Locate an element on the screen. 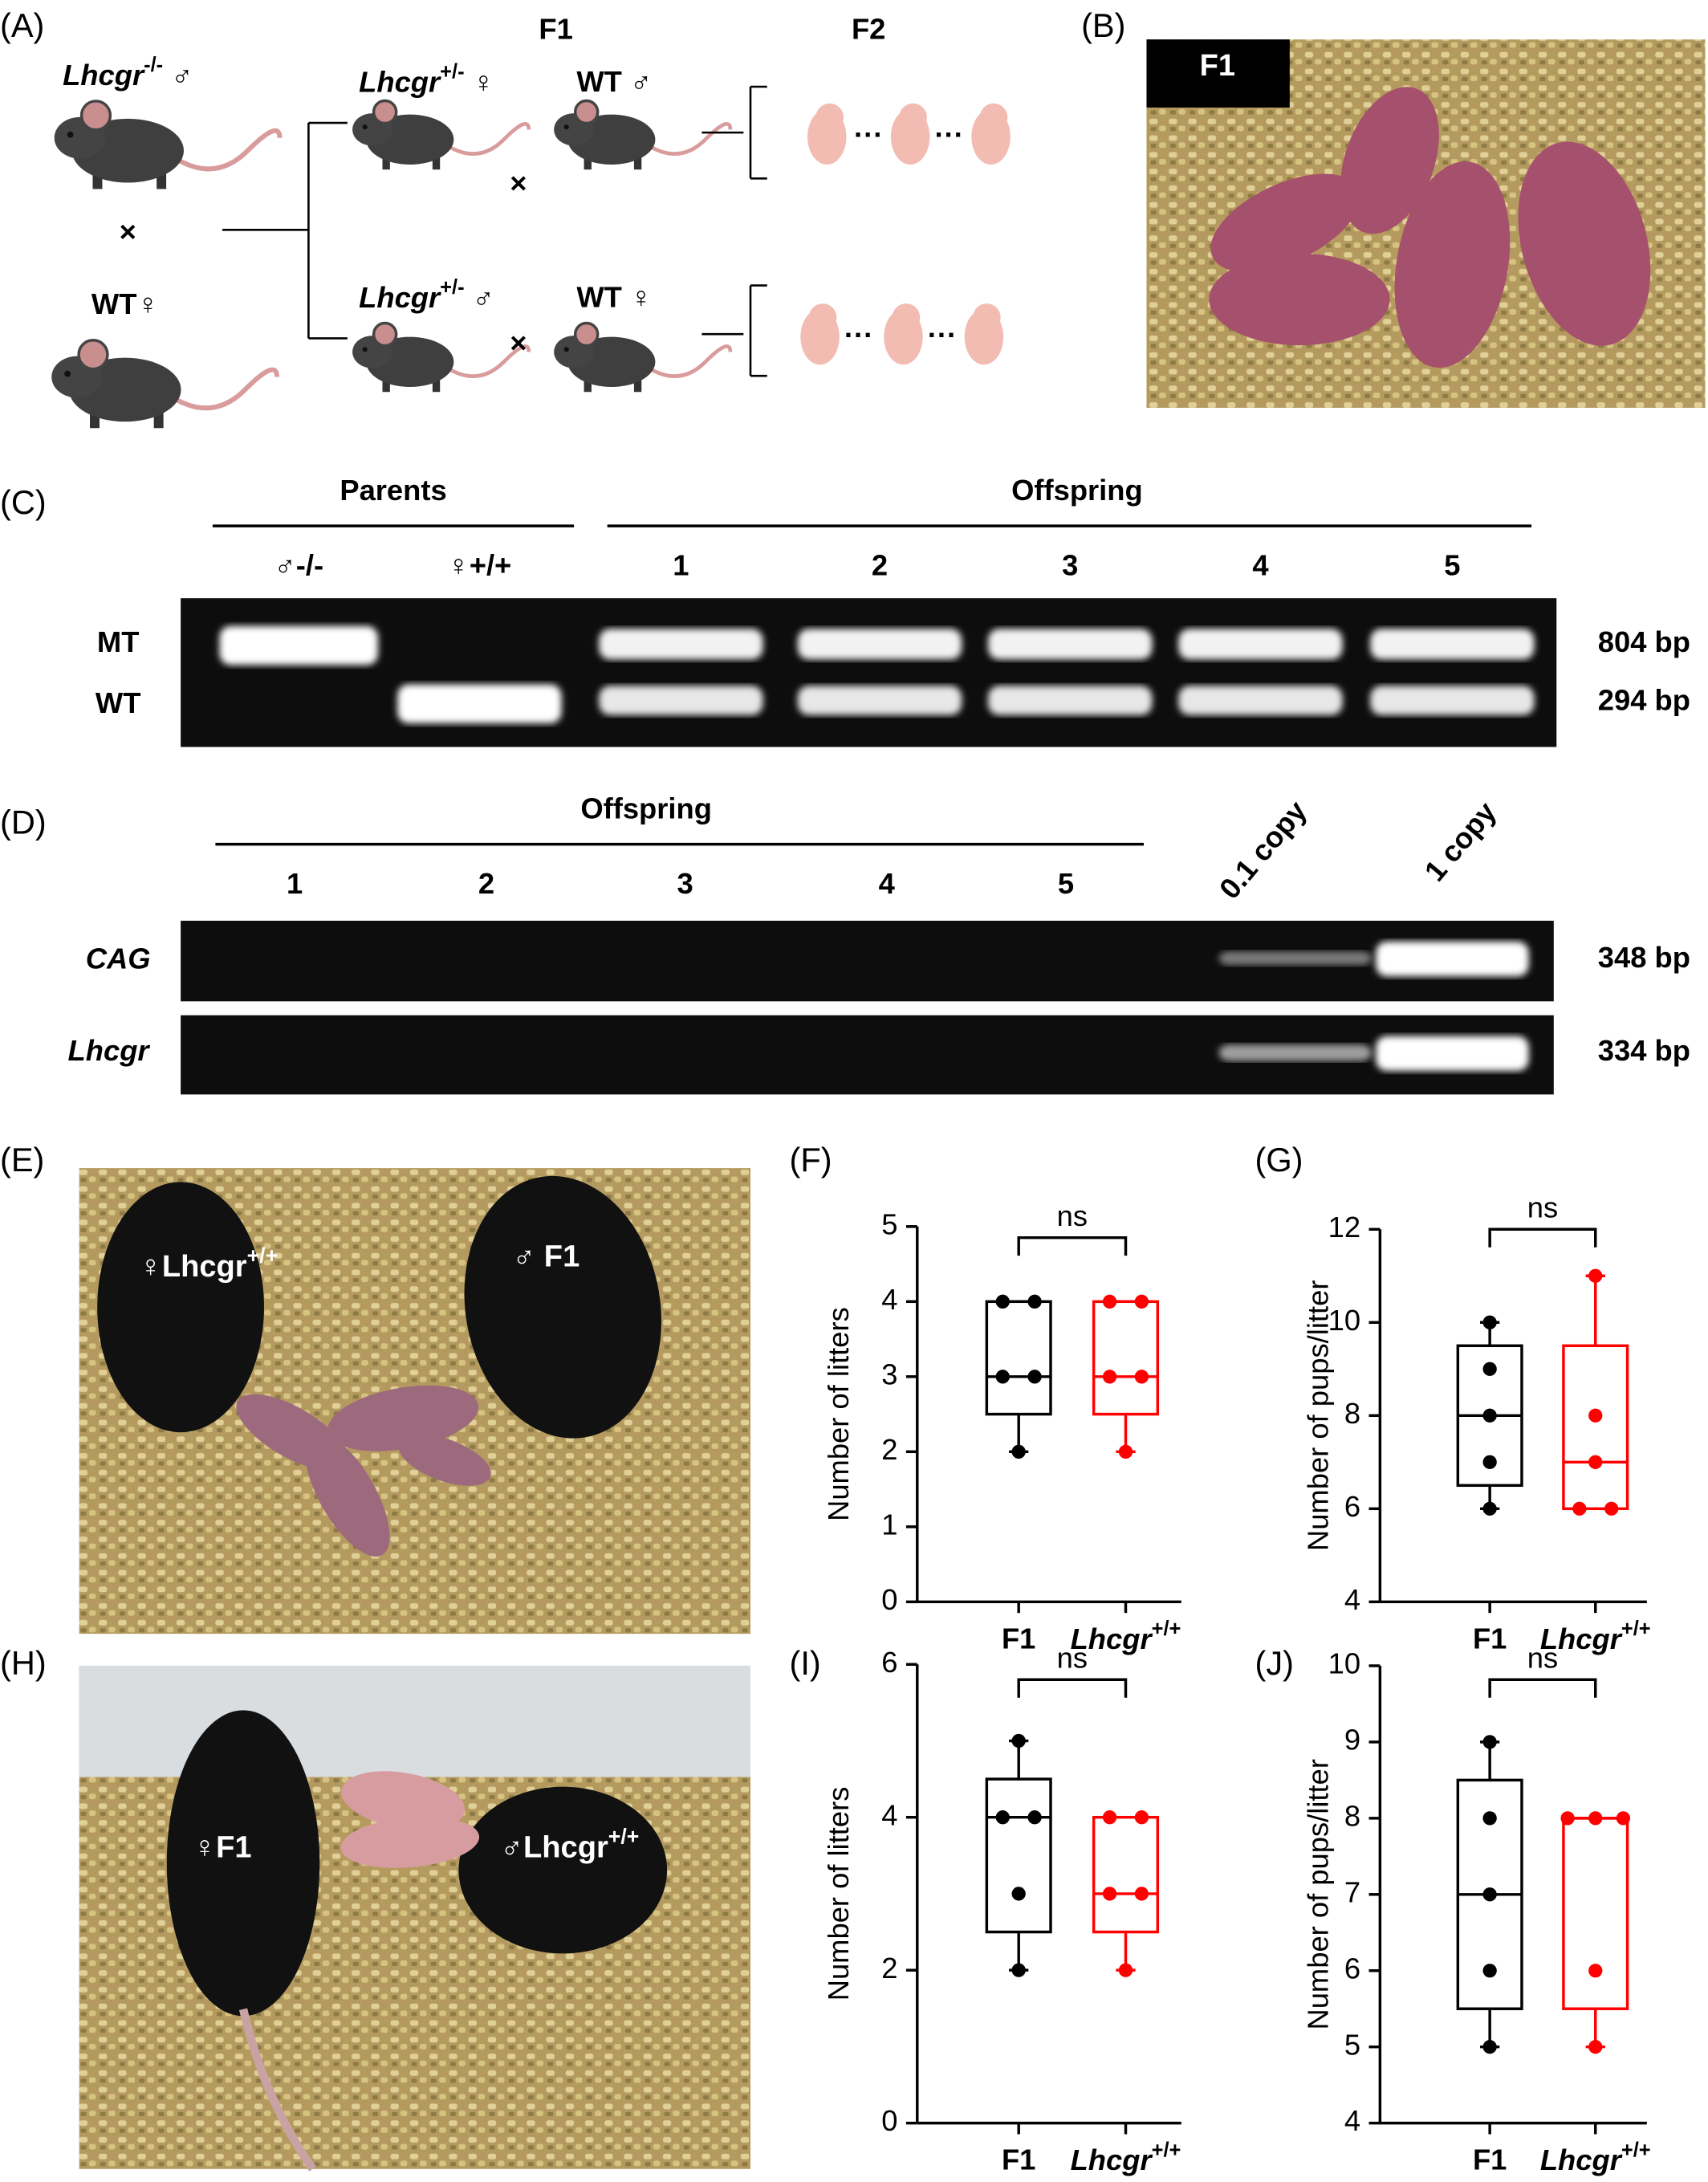 The height and width of the screenshot is (2182, 1708). panel-label: (I) is located at coordinates (804, 1663).